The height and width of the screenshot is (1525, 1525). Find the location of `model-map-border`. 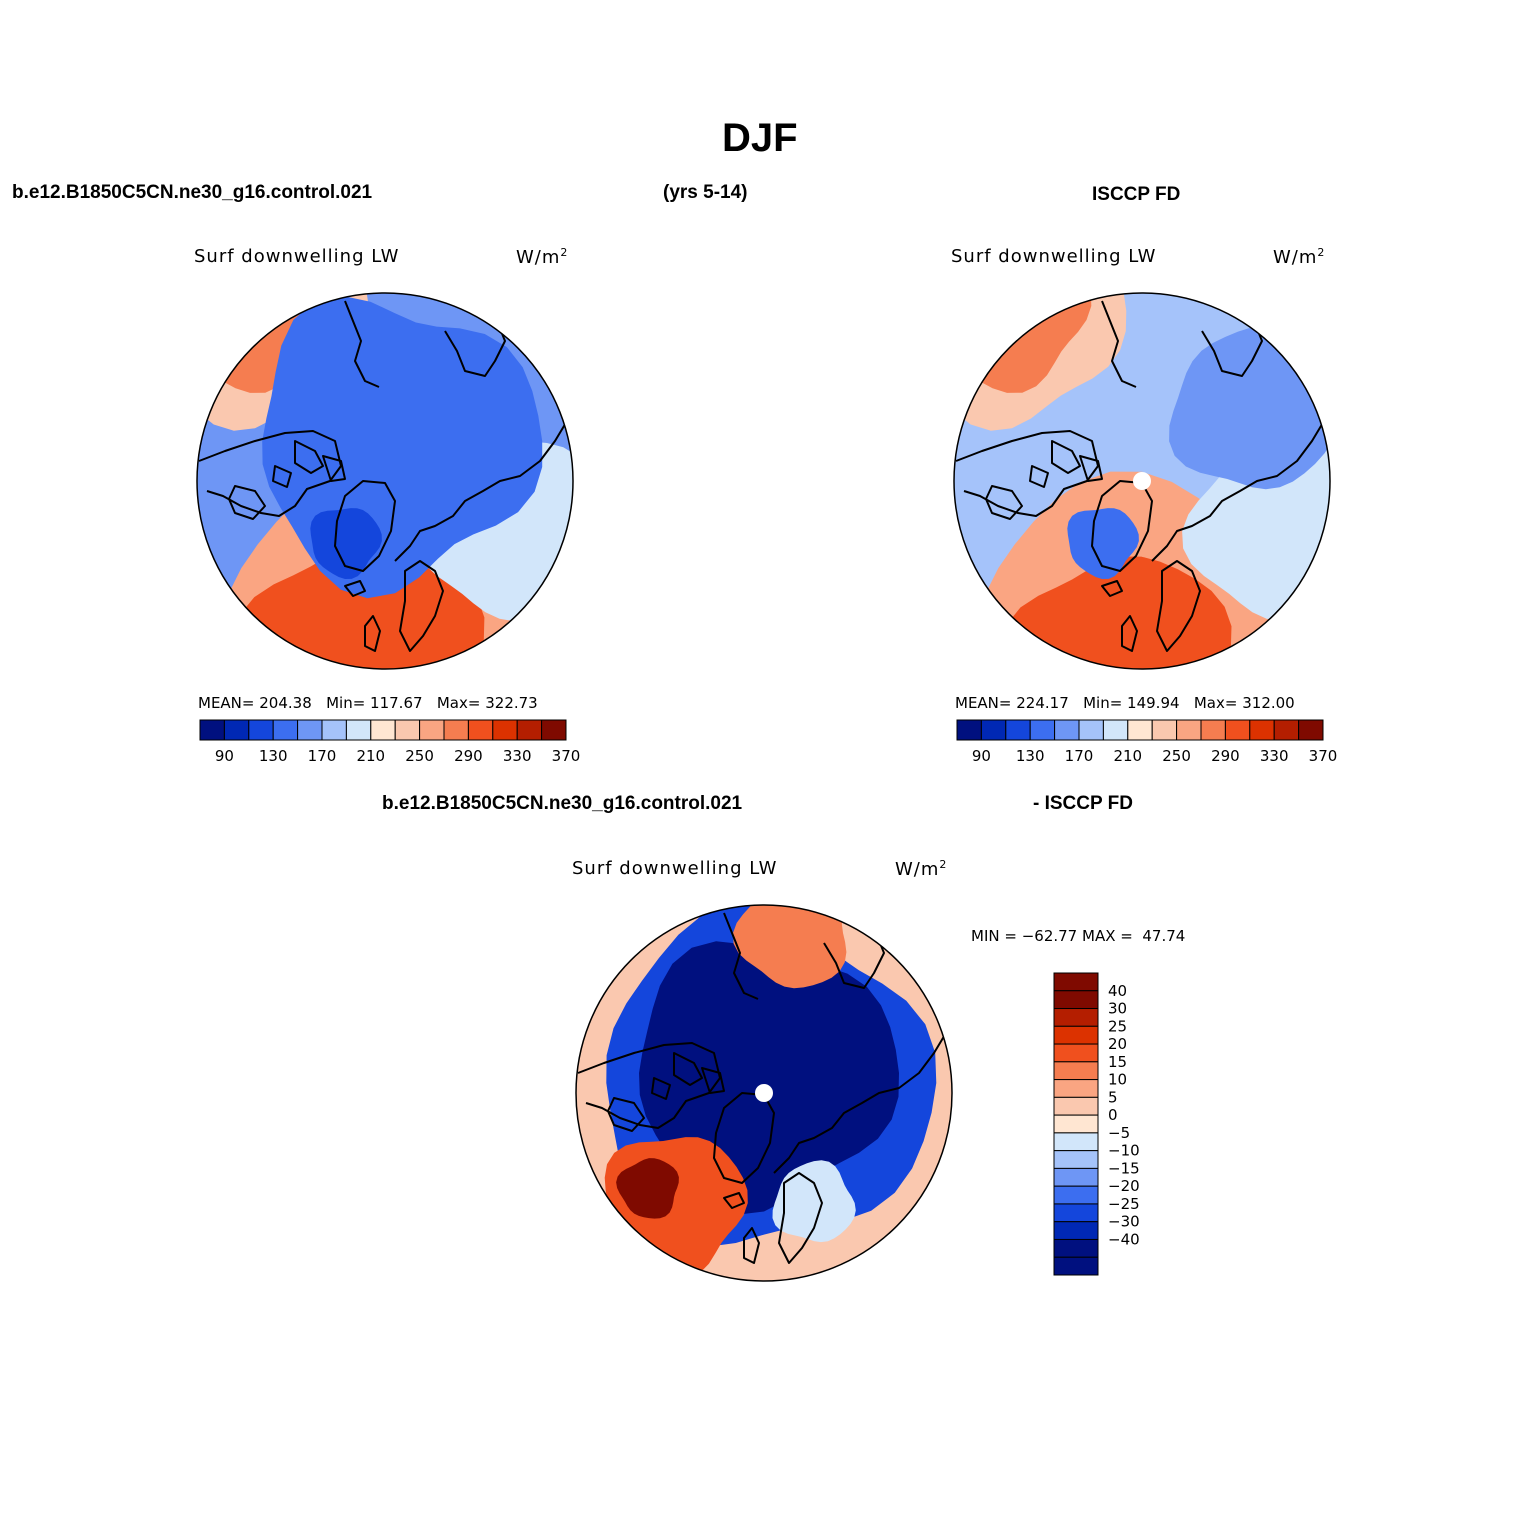

model-map-border is located at coordinates (385, 481).